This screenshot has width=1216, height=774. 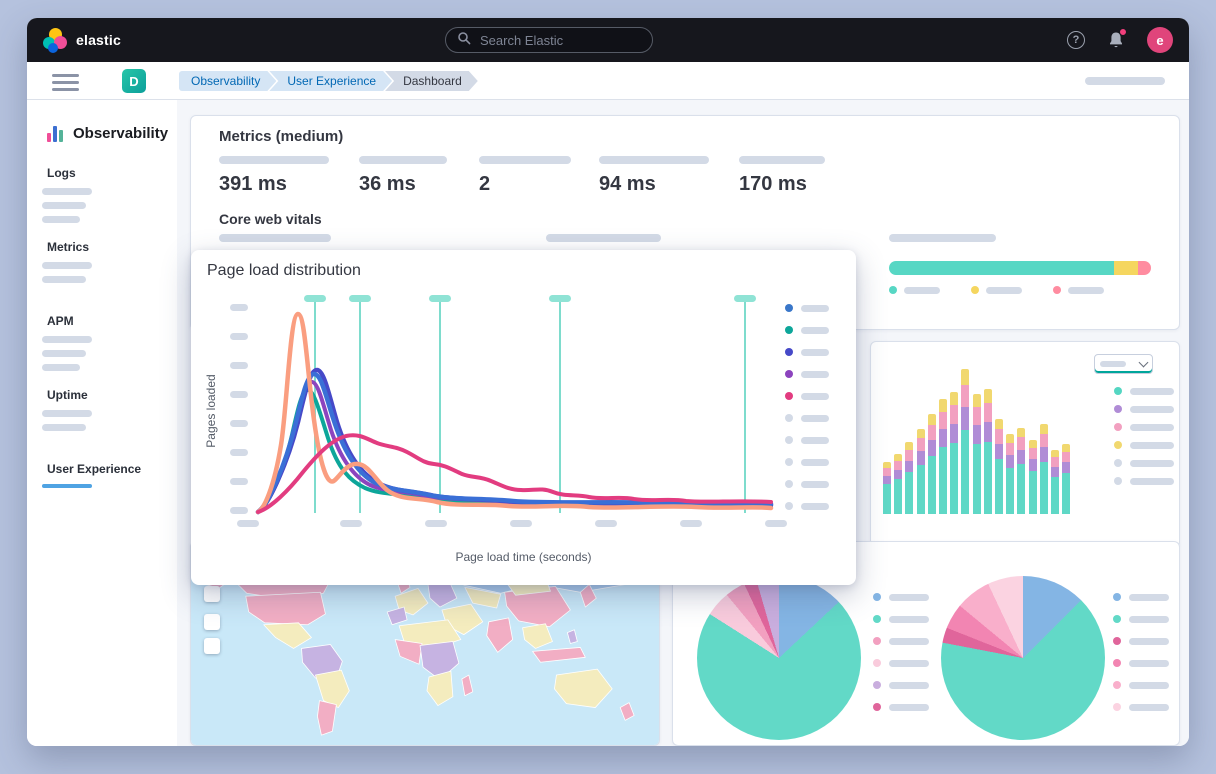 What do you see at coordinates (782, 176) in the screenshot?
I see `metric: 170 ms` at bounding box center [782, 176].